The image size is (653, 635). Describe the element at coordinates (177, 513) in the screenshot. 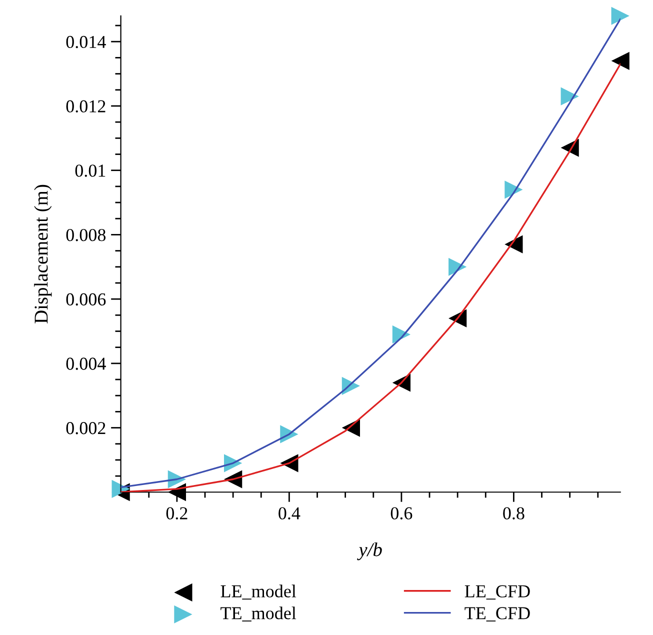

I see `x-tick-label: 0.2` at that location.